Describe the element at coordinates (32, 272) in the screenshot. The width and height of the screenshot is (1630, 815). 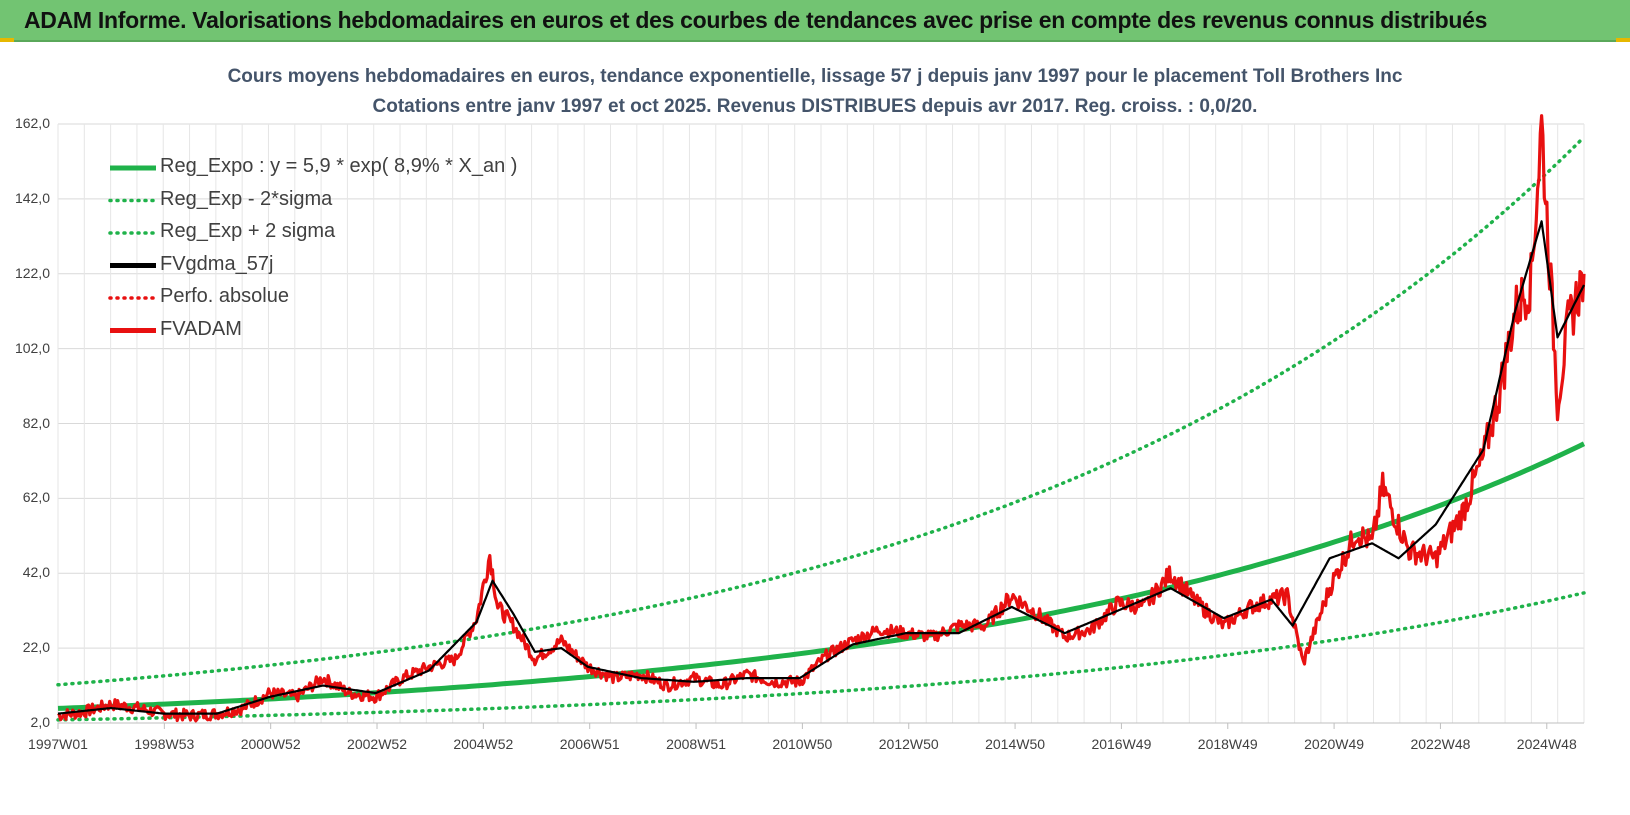
I see `y-tick-label: 122,0` at that location.